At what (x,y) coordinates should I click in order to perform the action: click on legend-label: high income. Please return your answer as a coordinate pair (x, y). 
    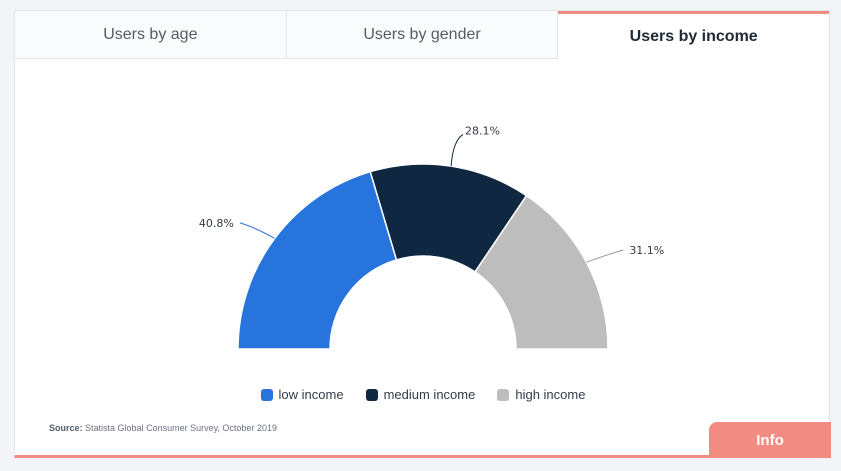
    Looking at the image, I should click on (550, 394).